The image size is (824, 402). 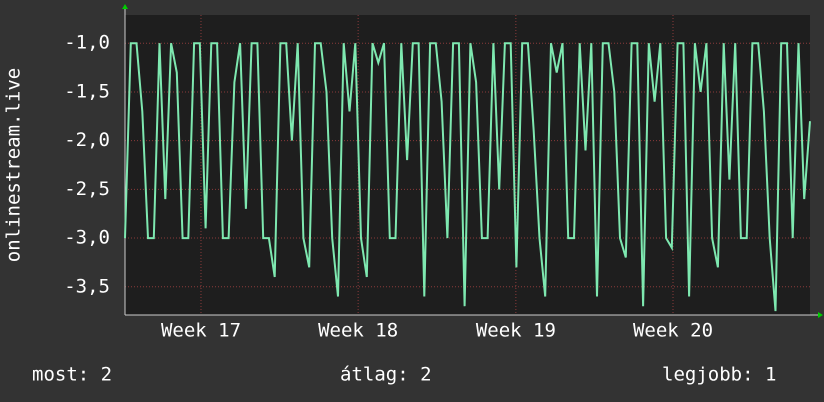 I want to click on y-tick-label: -1,0, so click(x=87, y=43).